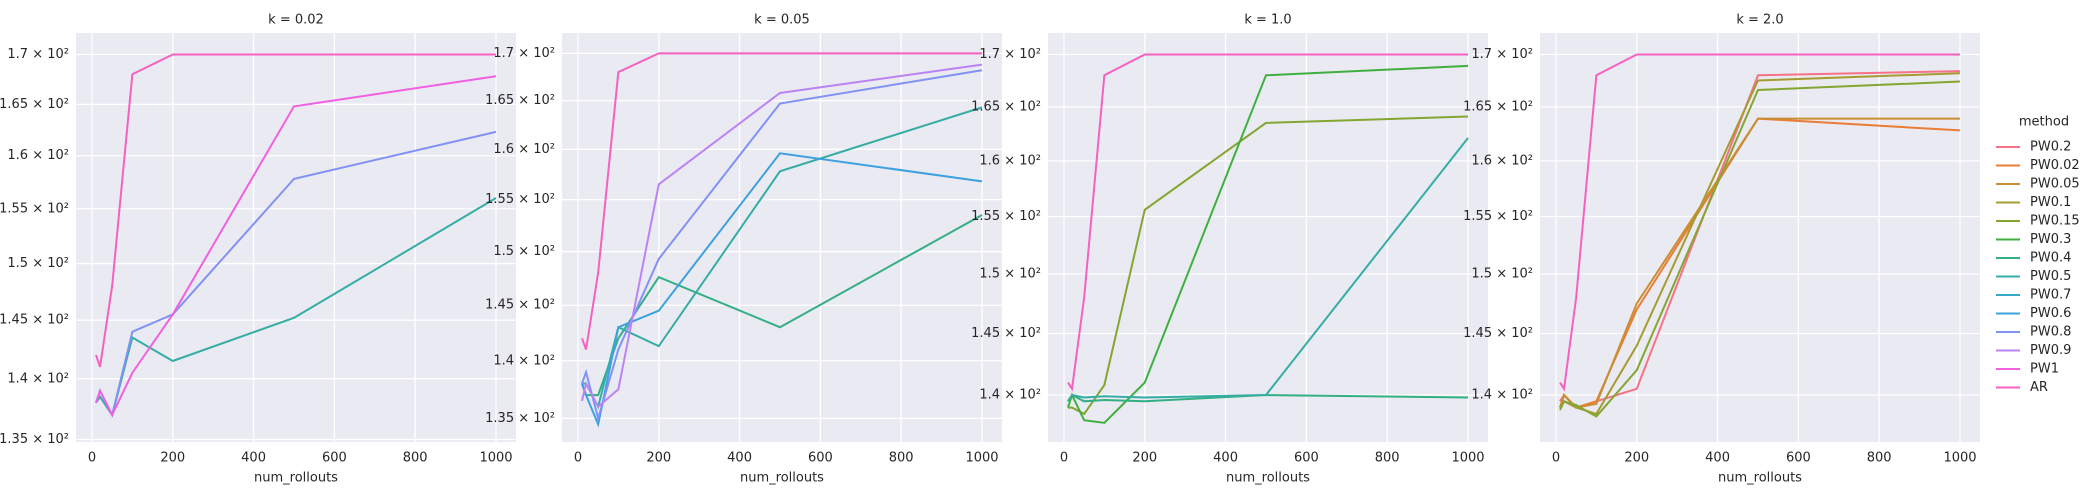 The height and width of the screenshot is (500, 2099). I want to click on panel-title: k = 1.0, so click(1267, 20).